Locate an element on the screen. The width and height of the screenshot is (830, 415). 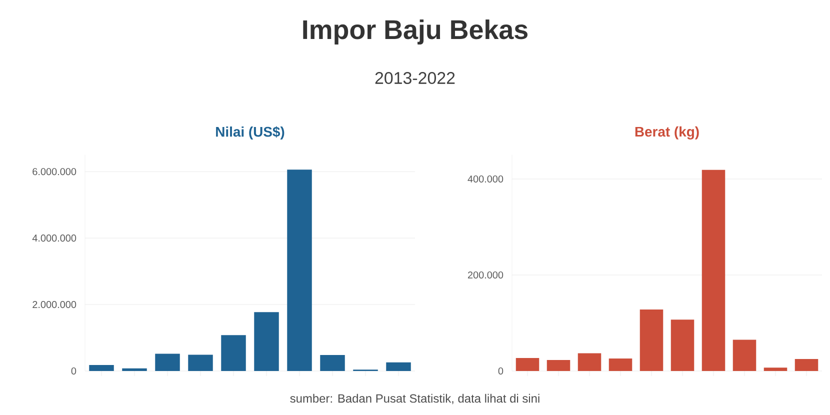
chart-title: Berat (kg) is located at coordinates (667, 133).